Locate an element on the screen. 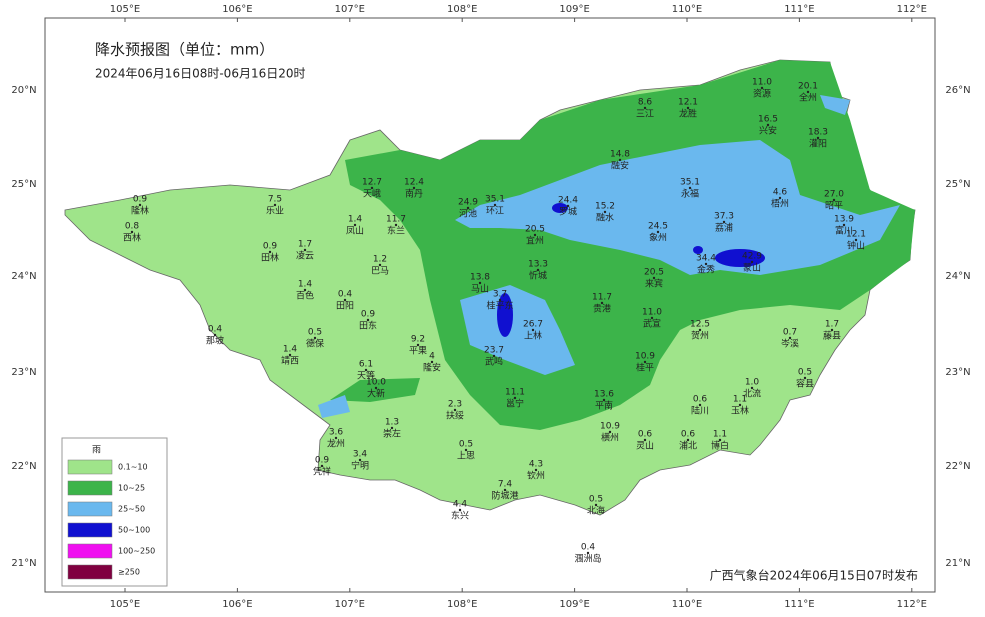 This screenshot has height=617, width=985. station-name: 岑溪 is located at coordinates (790, 344).